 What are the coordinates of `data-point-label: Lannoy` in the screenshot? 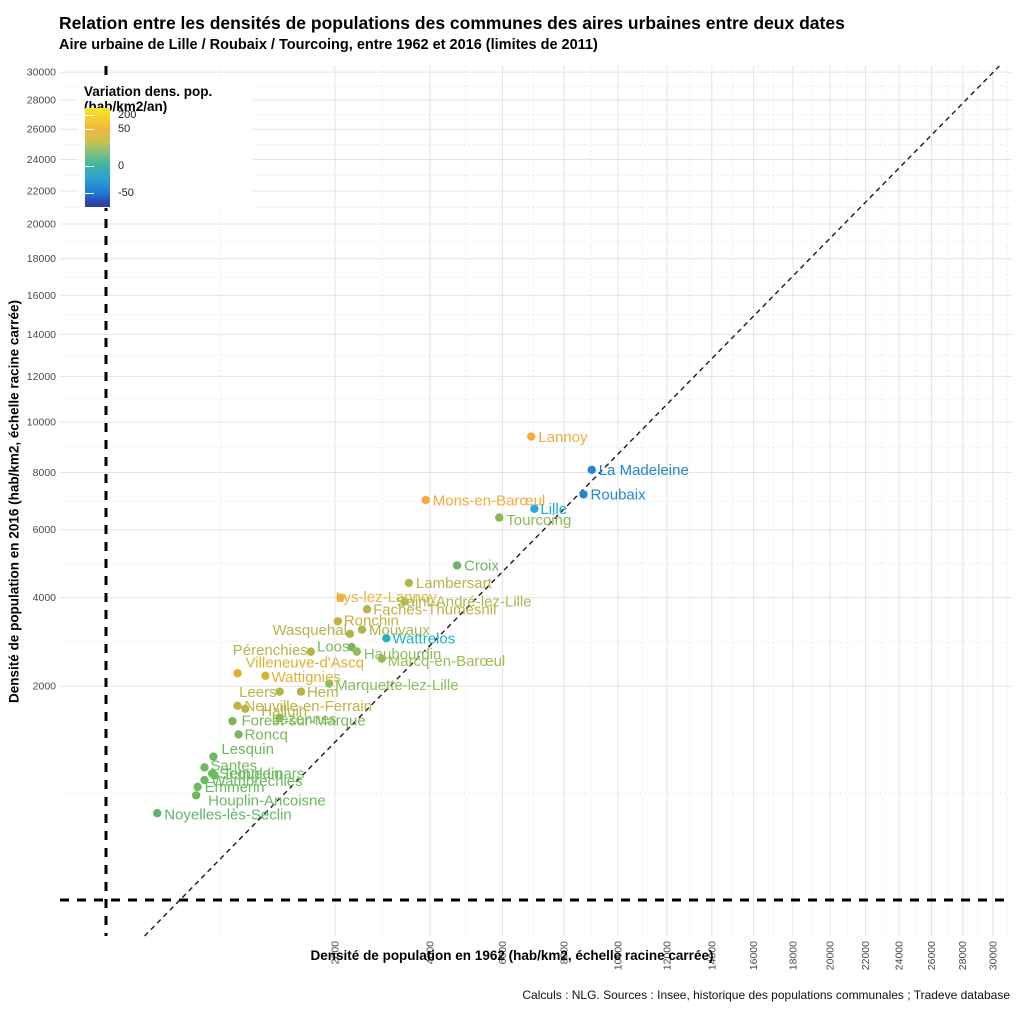 It's located at (563, 437).